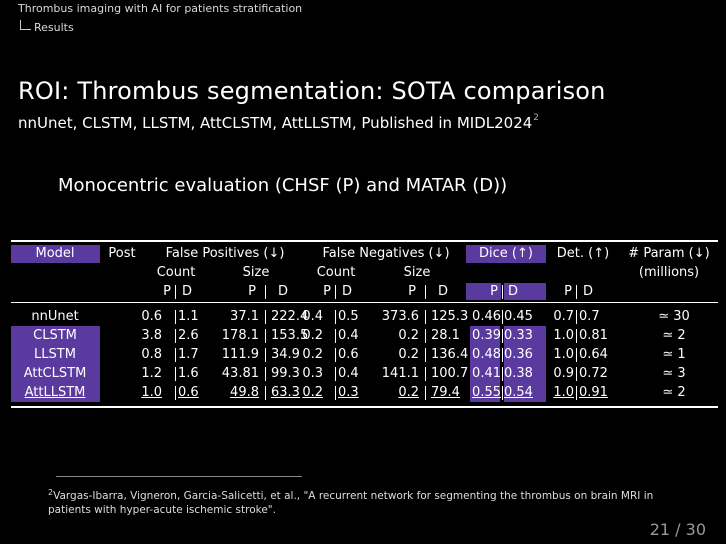  I want to click on subheader-fpc-p: P, so click(167, 291).